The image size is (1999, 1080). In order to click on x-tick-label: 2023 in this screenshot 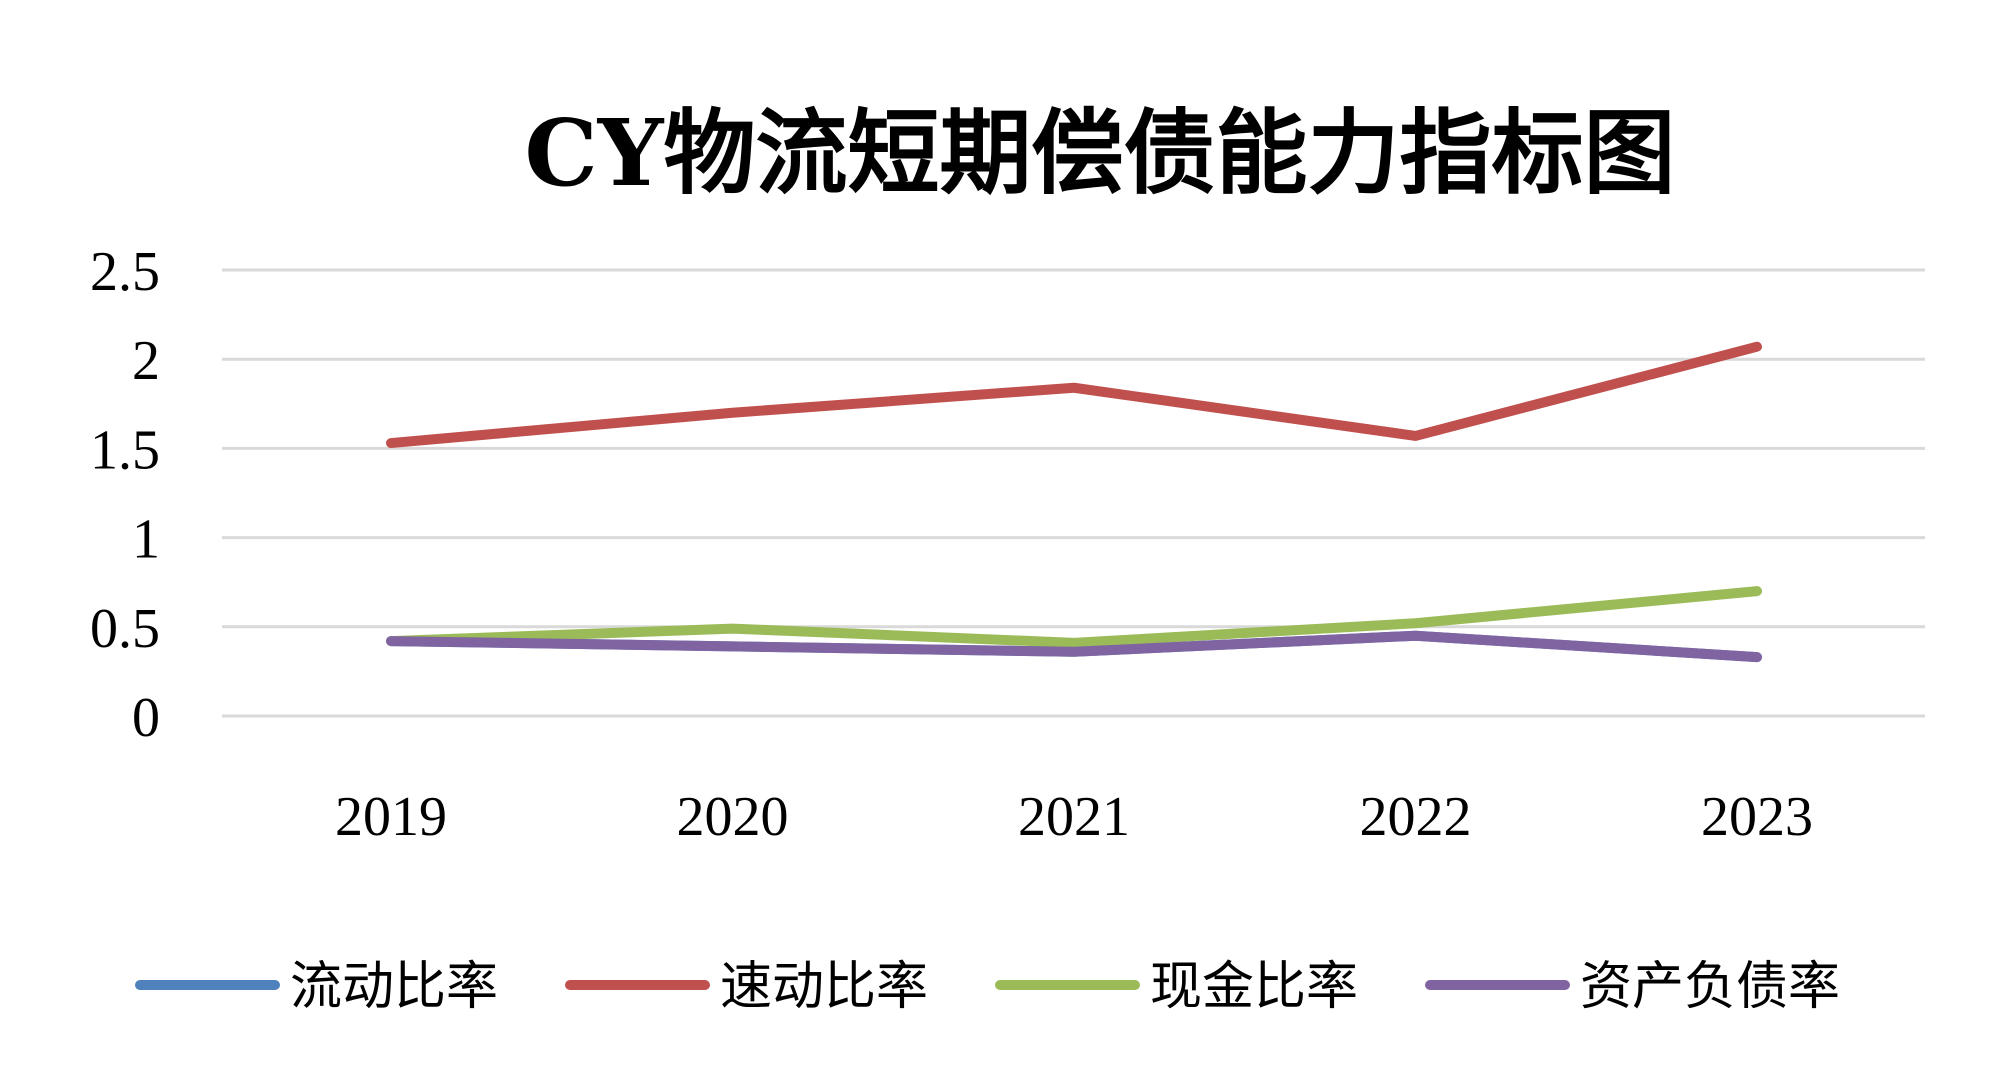, I will do `click(1757, 817)`.